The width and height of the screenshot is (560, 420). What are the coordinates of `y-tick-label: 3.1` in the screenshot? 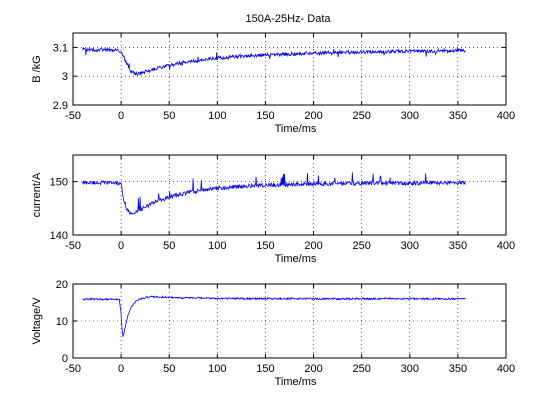 It's located at (60, 48).